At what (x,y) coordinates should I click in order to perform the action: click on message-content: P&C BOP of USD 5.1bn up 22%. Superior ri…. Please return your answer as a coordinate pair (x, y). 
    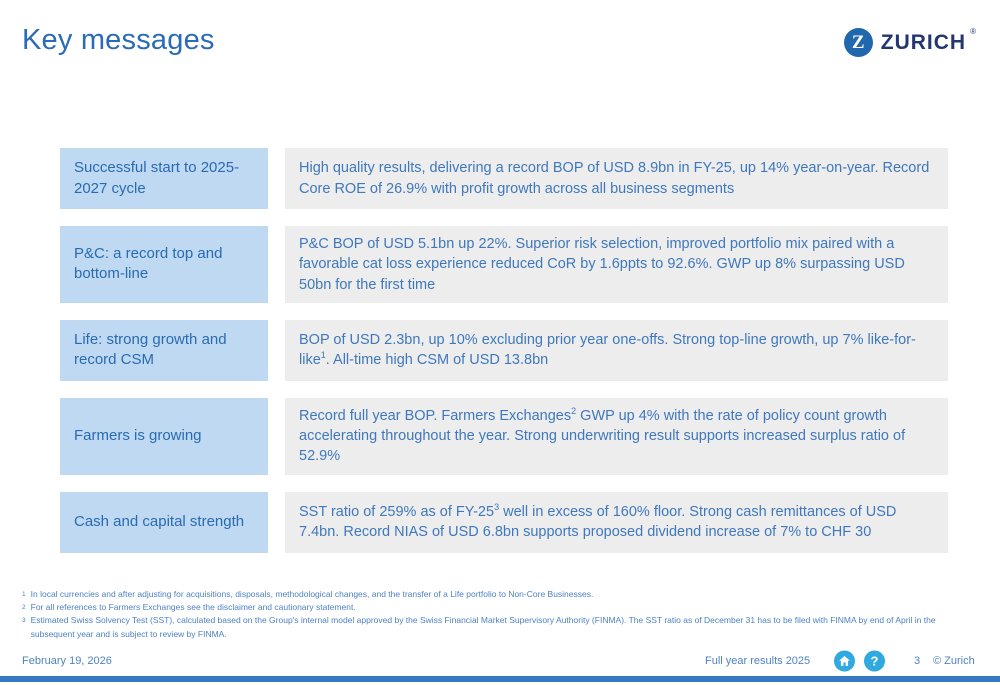
    Looking at the image, I should click on (616, 264).